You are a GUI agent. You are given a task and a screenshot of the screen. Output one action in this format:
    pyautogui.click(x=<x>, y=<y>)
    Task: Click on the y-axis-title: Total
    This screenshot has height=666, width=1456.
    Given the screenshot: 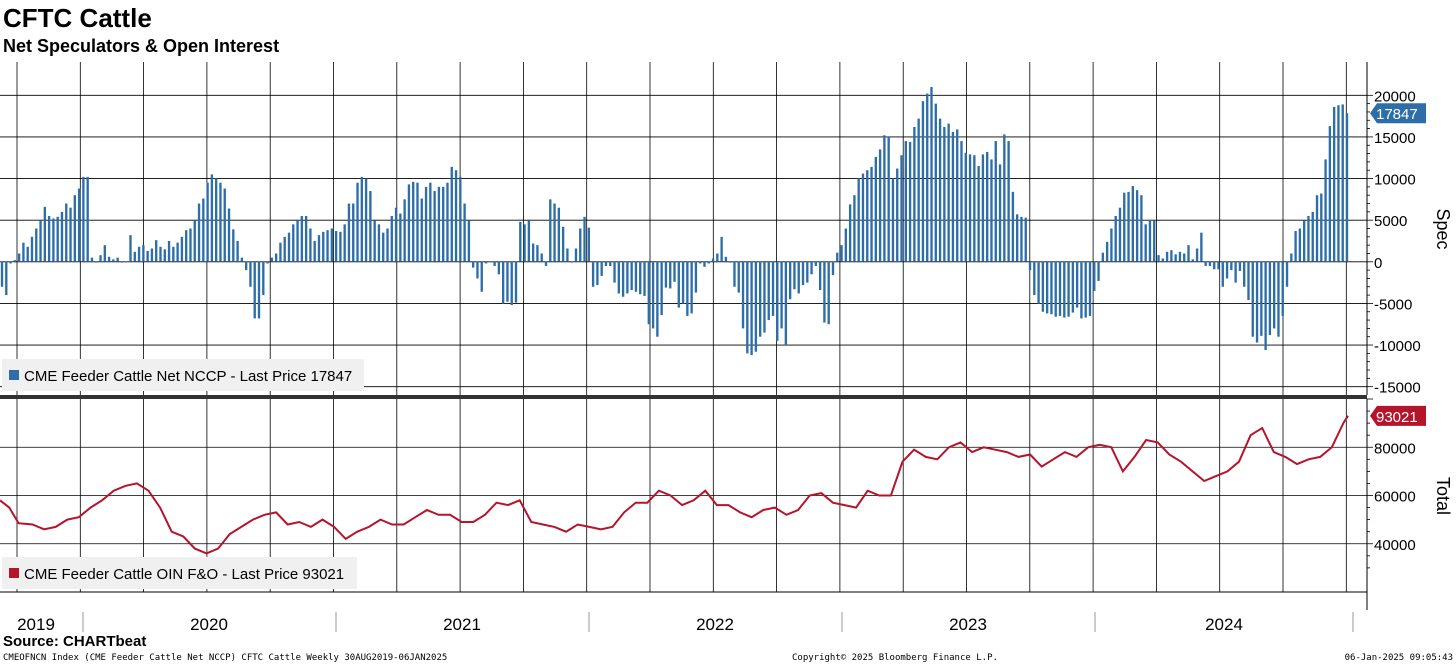 What is the action you would take?
    pyautogui.click(x=1443, y=496)
    